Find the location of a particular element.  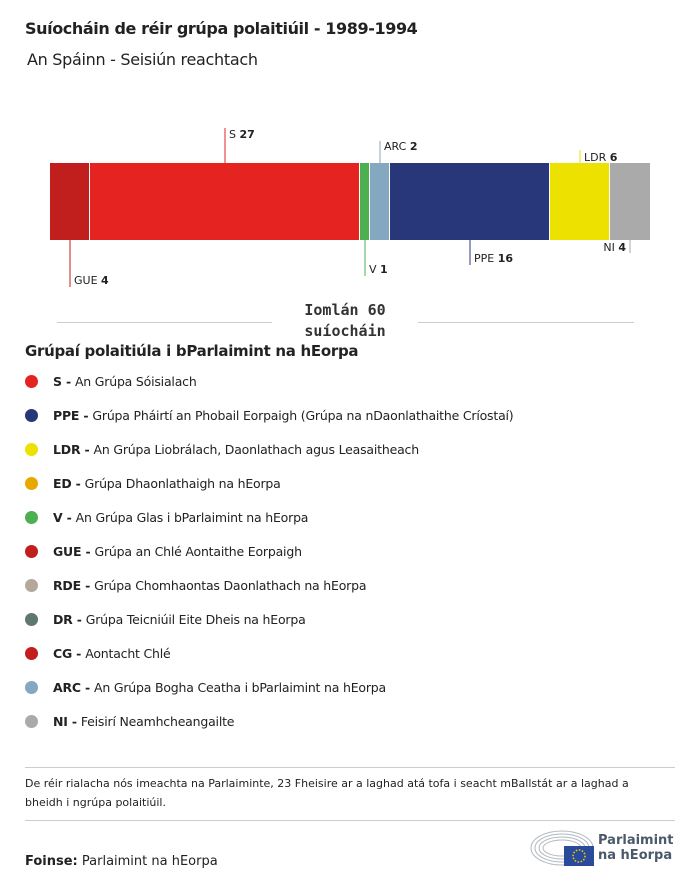

legend-label: Feisirí Neamhcheangailte is located at coordinates (157, 721).